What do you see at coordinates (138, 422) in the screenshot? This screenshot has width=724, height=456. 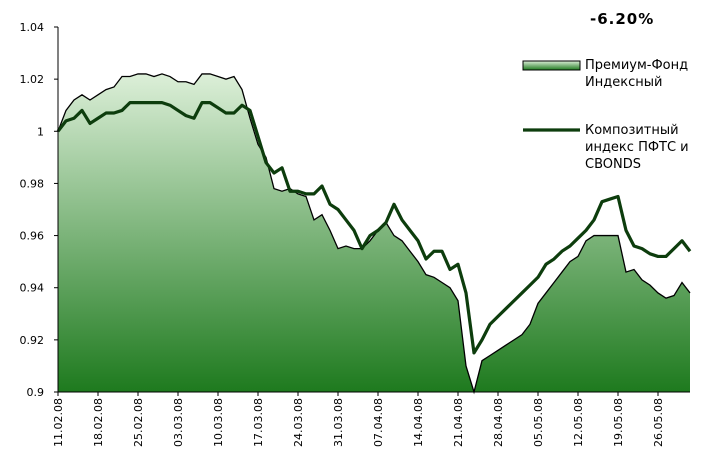 I see `x-tick-label: 25.02.08` at bounding box center [138, 422].